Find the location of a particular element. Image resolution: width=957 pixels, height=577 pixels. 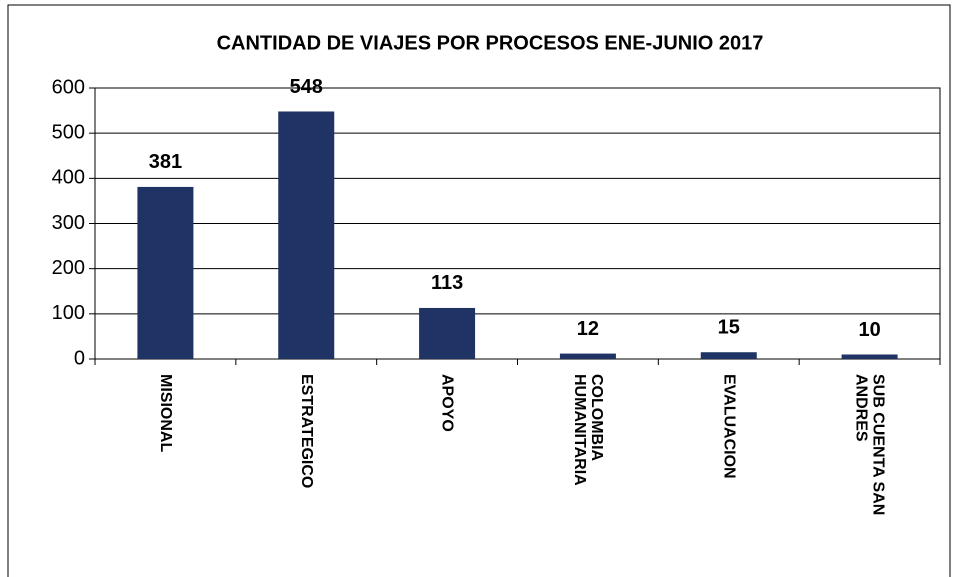

value-label: 15 is located at coordinates (729, 328).